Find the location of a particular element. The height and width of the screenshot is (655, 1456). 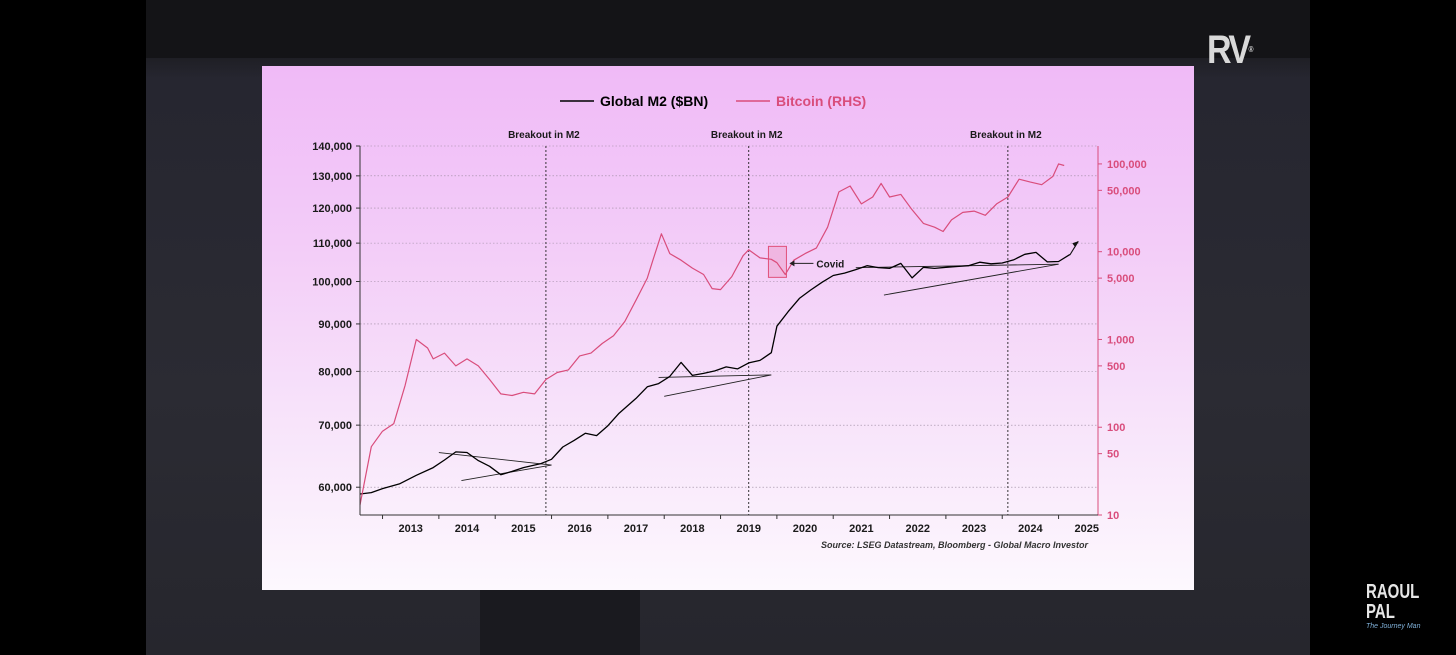

x-tick-label: 2016 is located at coordinates (579, 529).